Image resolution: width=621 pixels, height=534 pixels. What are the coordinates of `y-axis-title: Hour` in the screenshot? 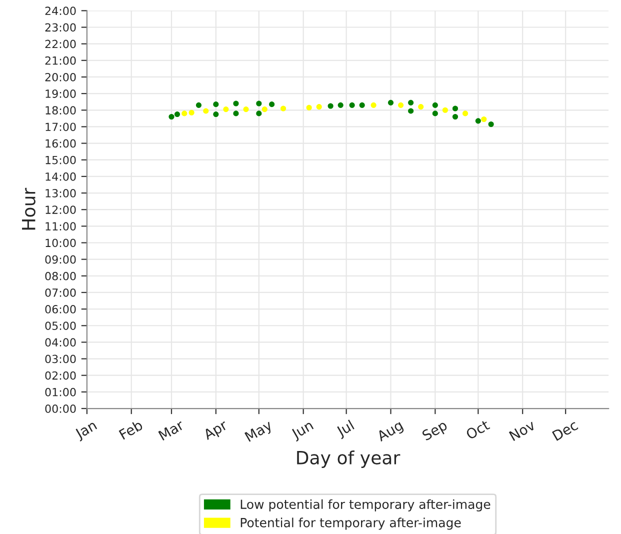 It's located at (29, 209).